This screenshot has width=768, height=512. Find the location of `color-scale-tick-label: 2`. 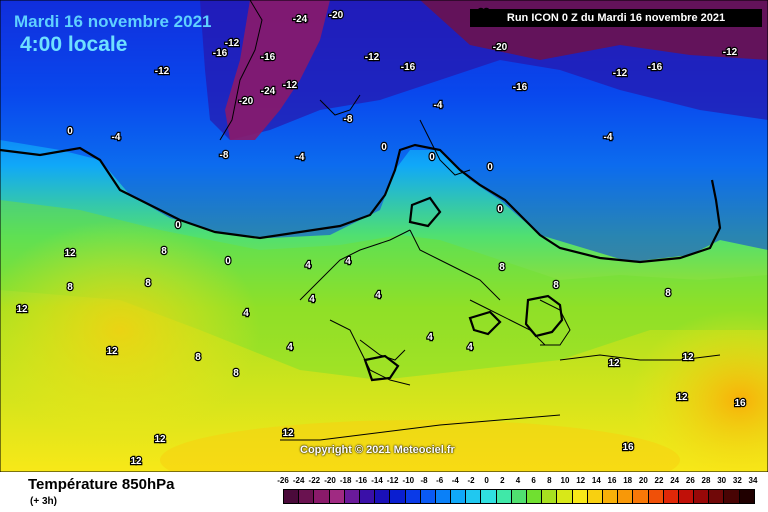

color-scale-tick-label: 2 is located at coordinates (502, 480).